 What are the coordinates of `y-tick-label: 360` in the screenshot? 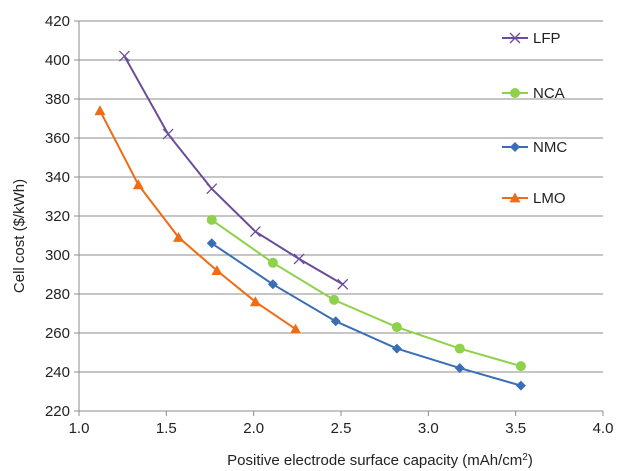 It's located at (57, 138).